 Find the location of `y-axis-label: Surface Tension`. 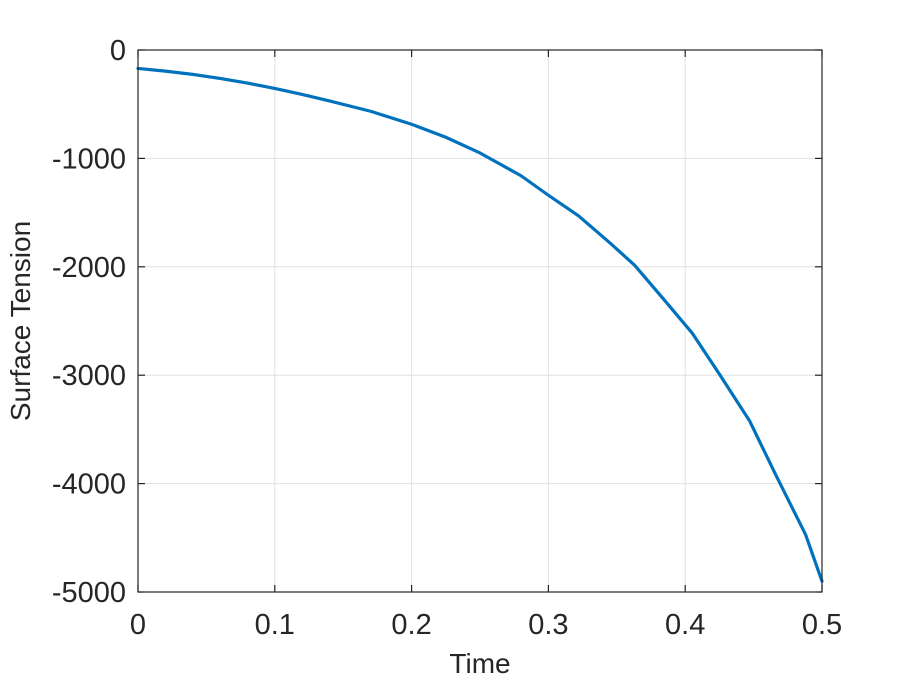

y-axis-label: Surface Tension is located at coordinates (20, 321).